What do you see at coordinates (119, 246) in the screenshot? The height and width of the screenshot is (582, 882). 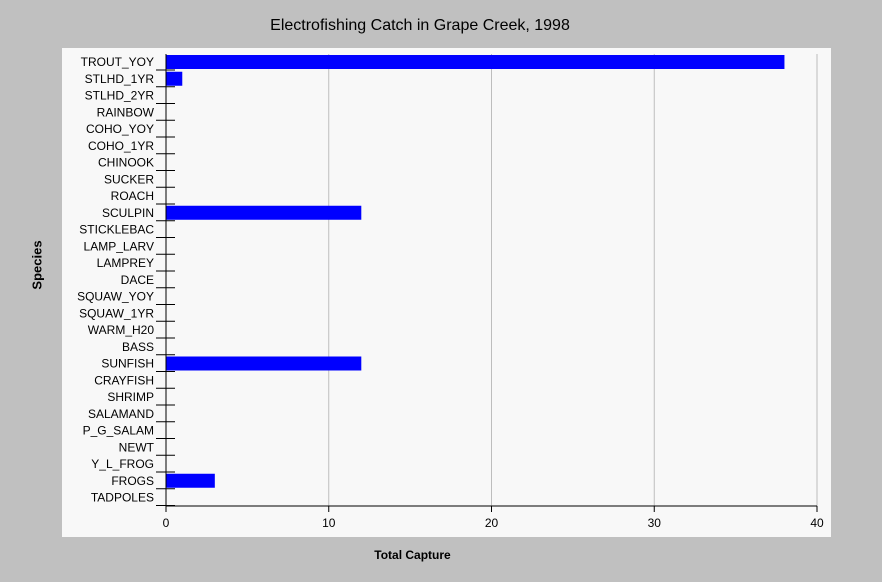 I see `category-label: LAMP_LARV` at bounding box center [119, 246].